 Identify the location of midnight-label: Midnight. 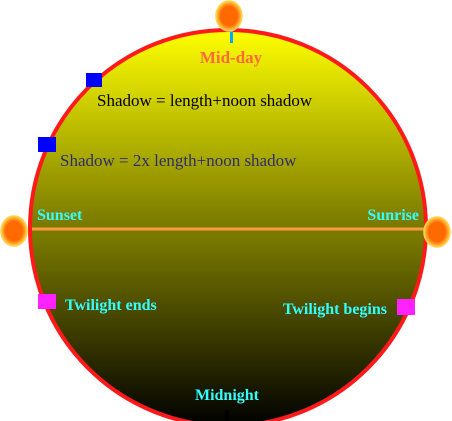
(227, 395).